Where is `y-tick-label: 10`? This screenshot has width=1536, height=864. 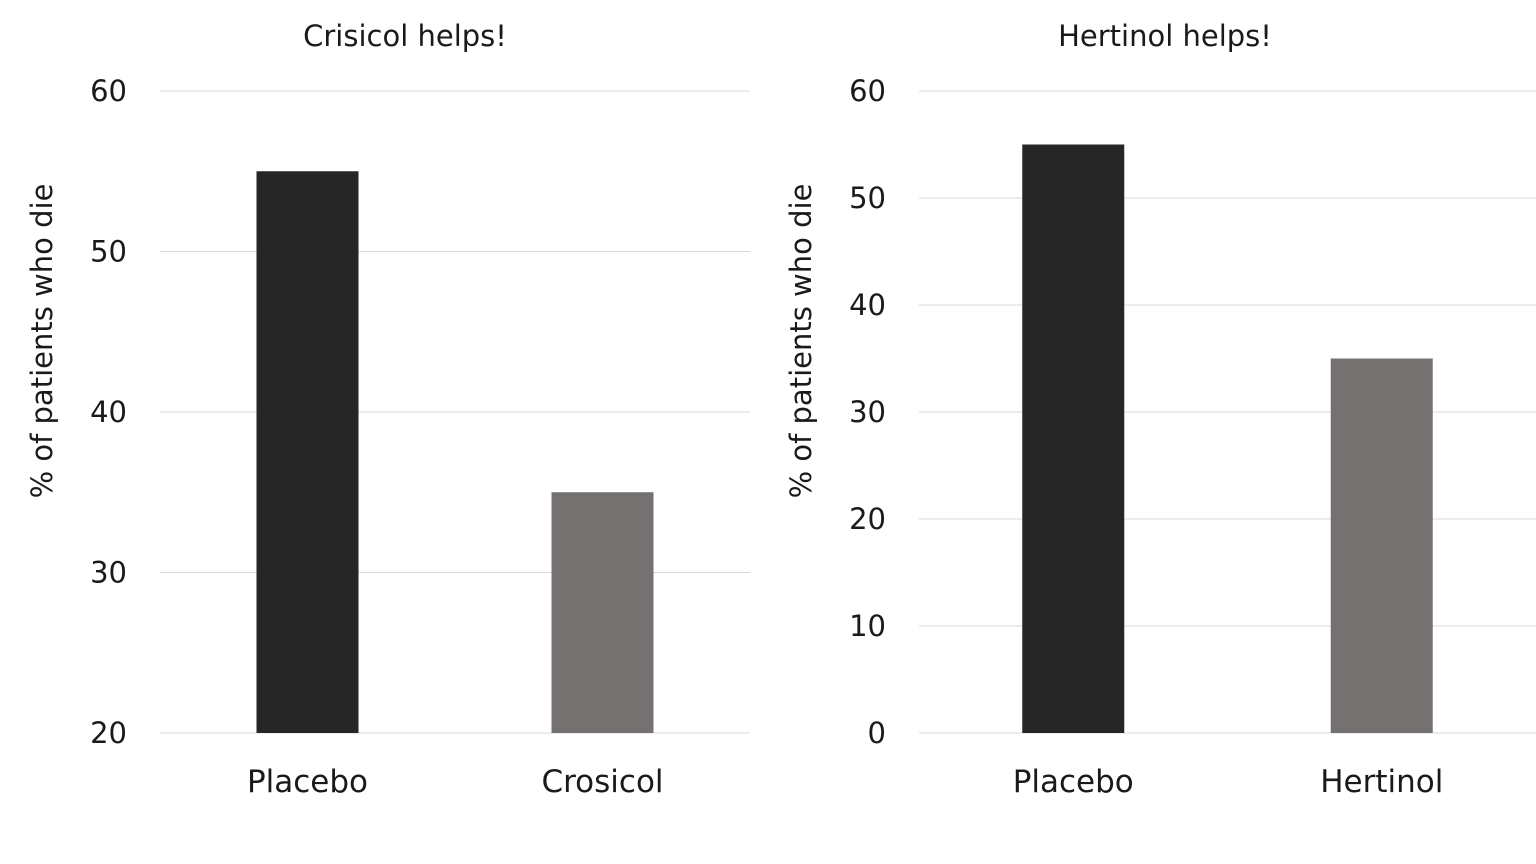 y-tick-label: 10 is located at coordinates (867, 626).